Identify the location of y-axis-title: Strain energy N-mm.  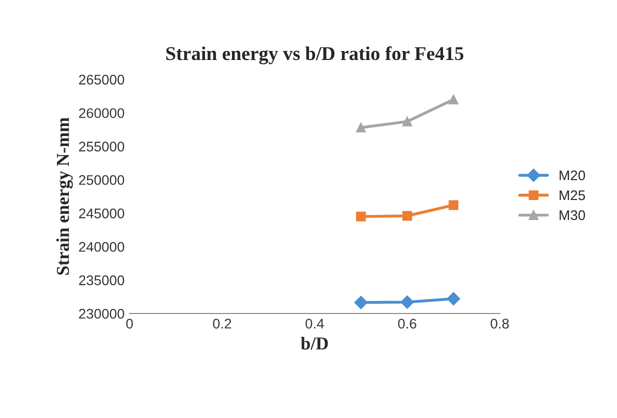
(64, 196).